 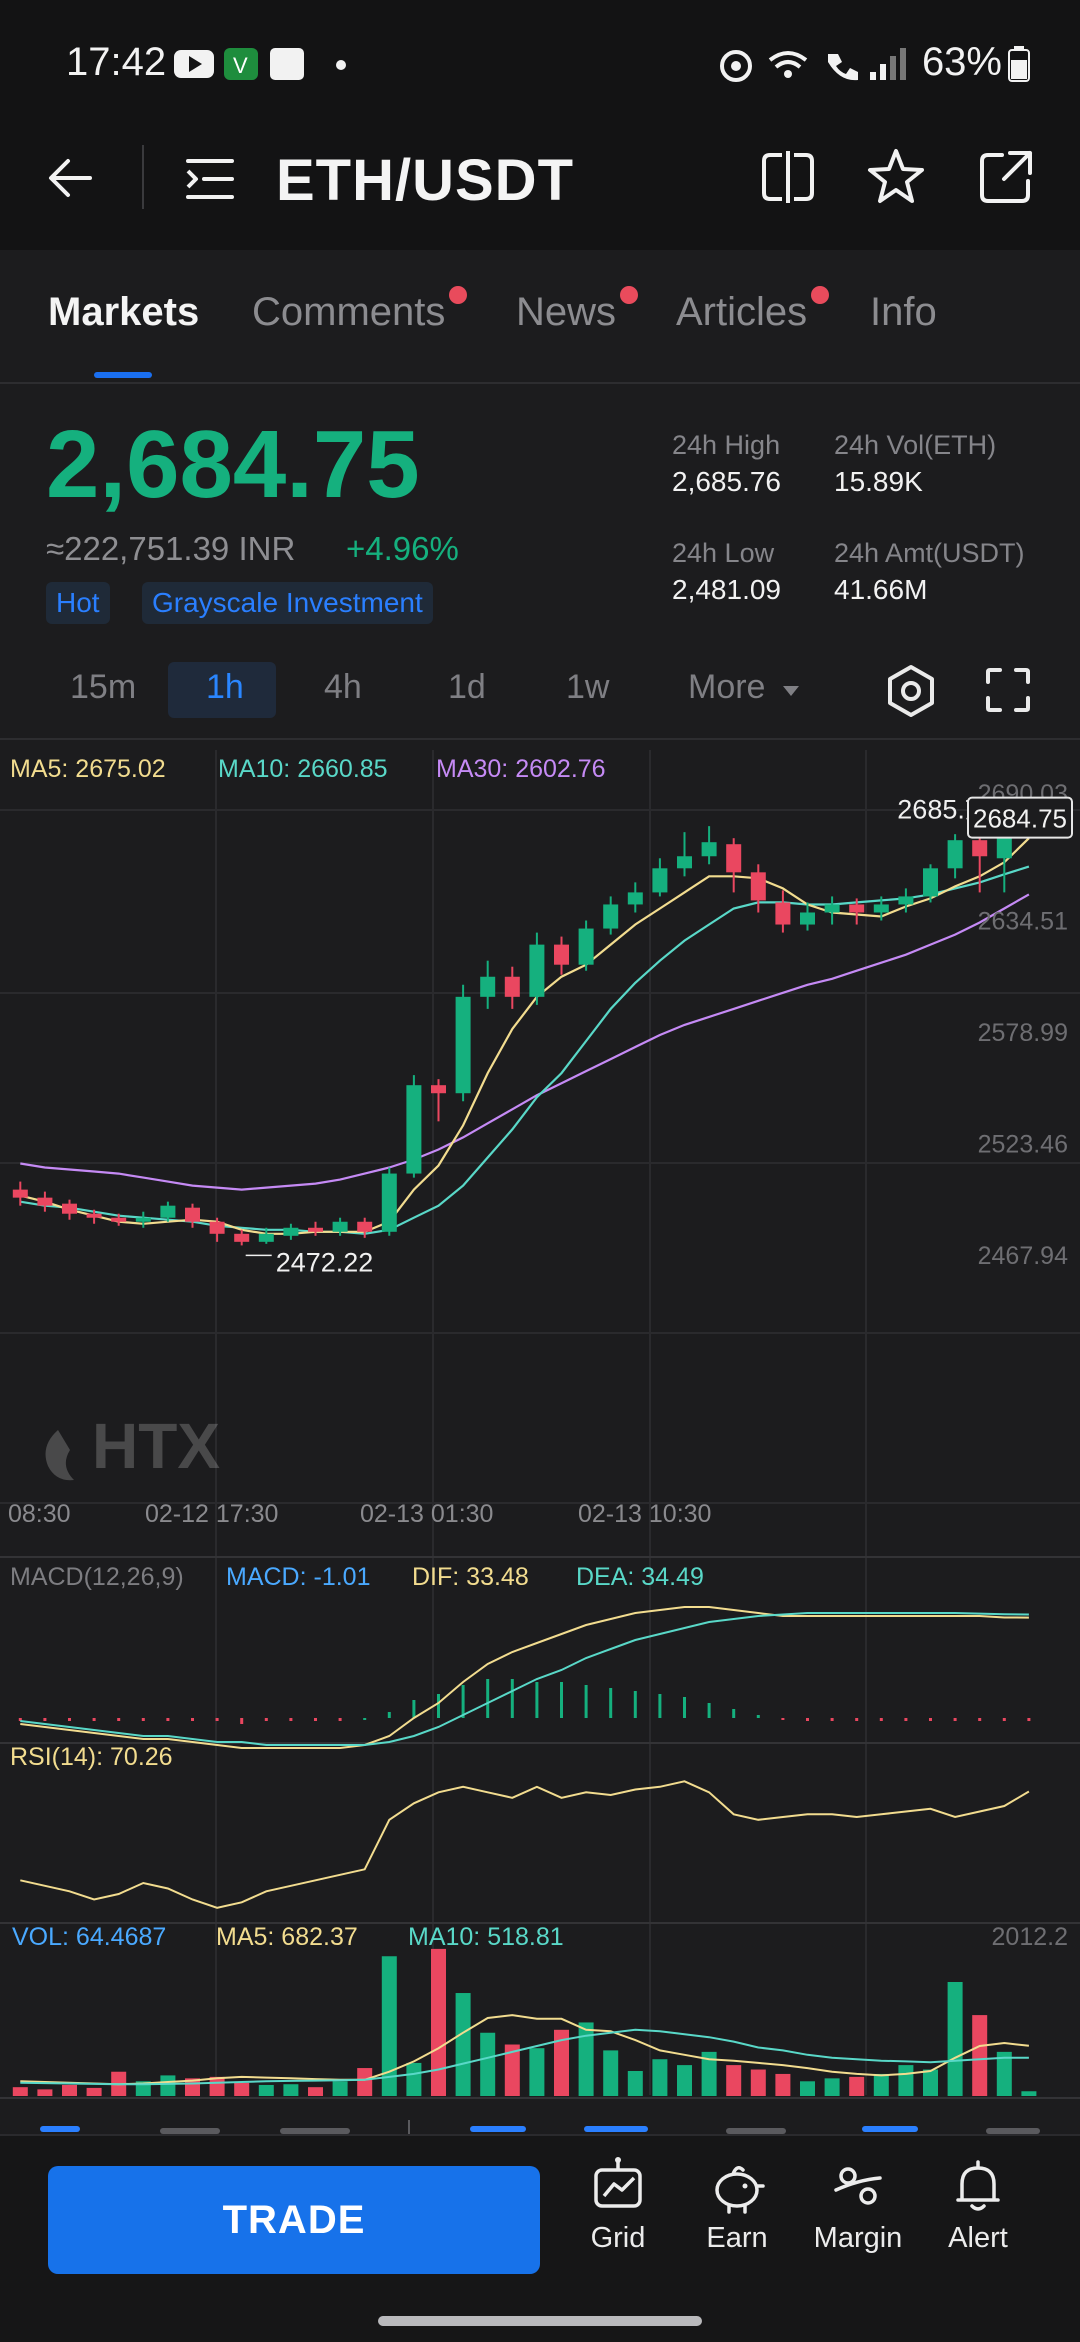 I want to click on alert-button: Alert, so click(x=978, y=2205).